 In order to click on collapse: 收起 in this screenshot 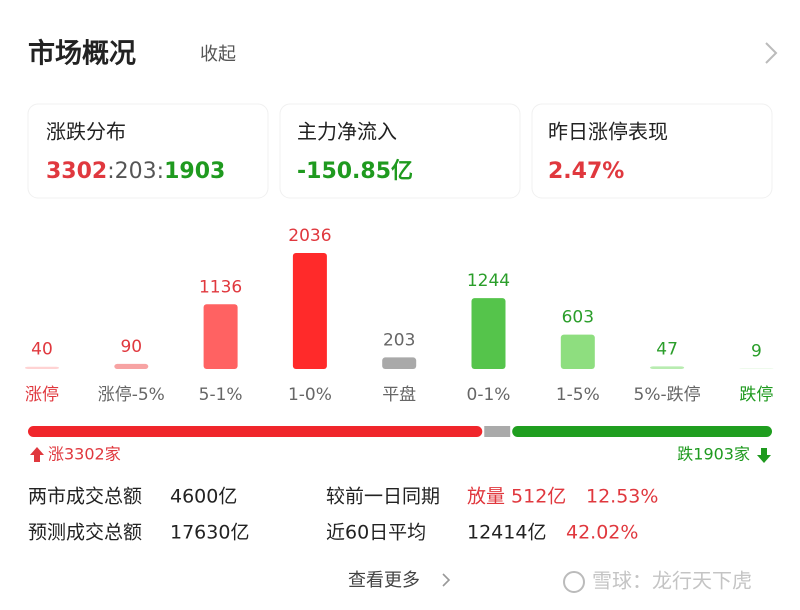, I will do `click(218, 54)`.